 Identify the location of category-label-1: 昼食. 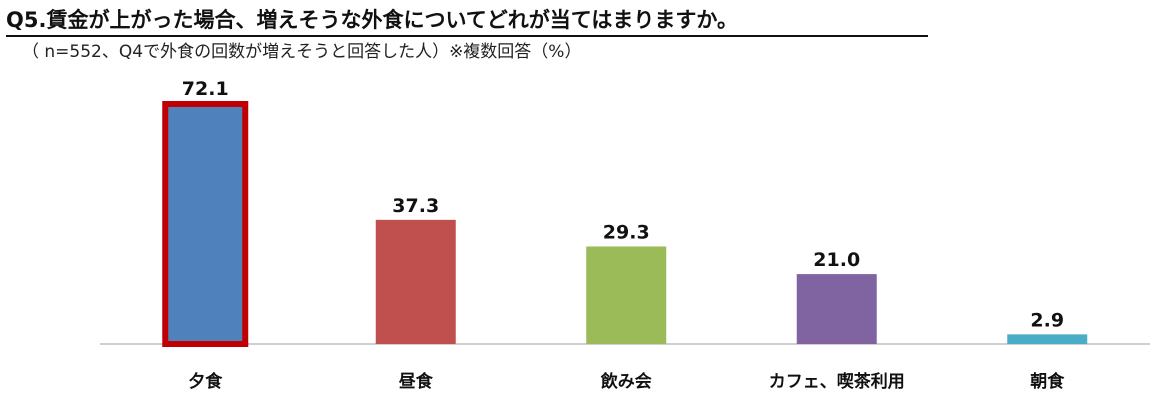
(416, 381).